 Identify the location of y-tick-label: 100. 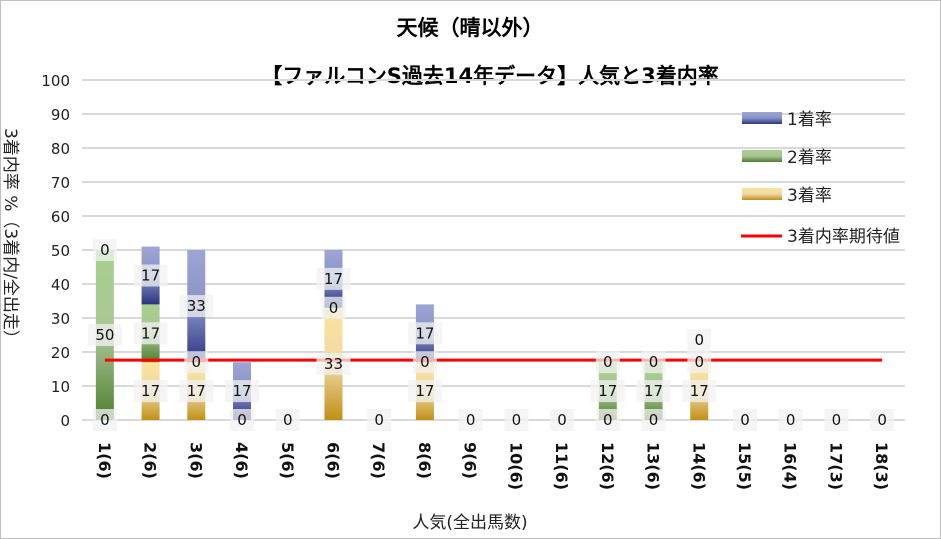
(55, 81).